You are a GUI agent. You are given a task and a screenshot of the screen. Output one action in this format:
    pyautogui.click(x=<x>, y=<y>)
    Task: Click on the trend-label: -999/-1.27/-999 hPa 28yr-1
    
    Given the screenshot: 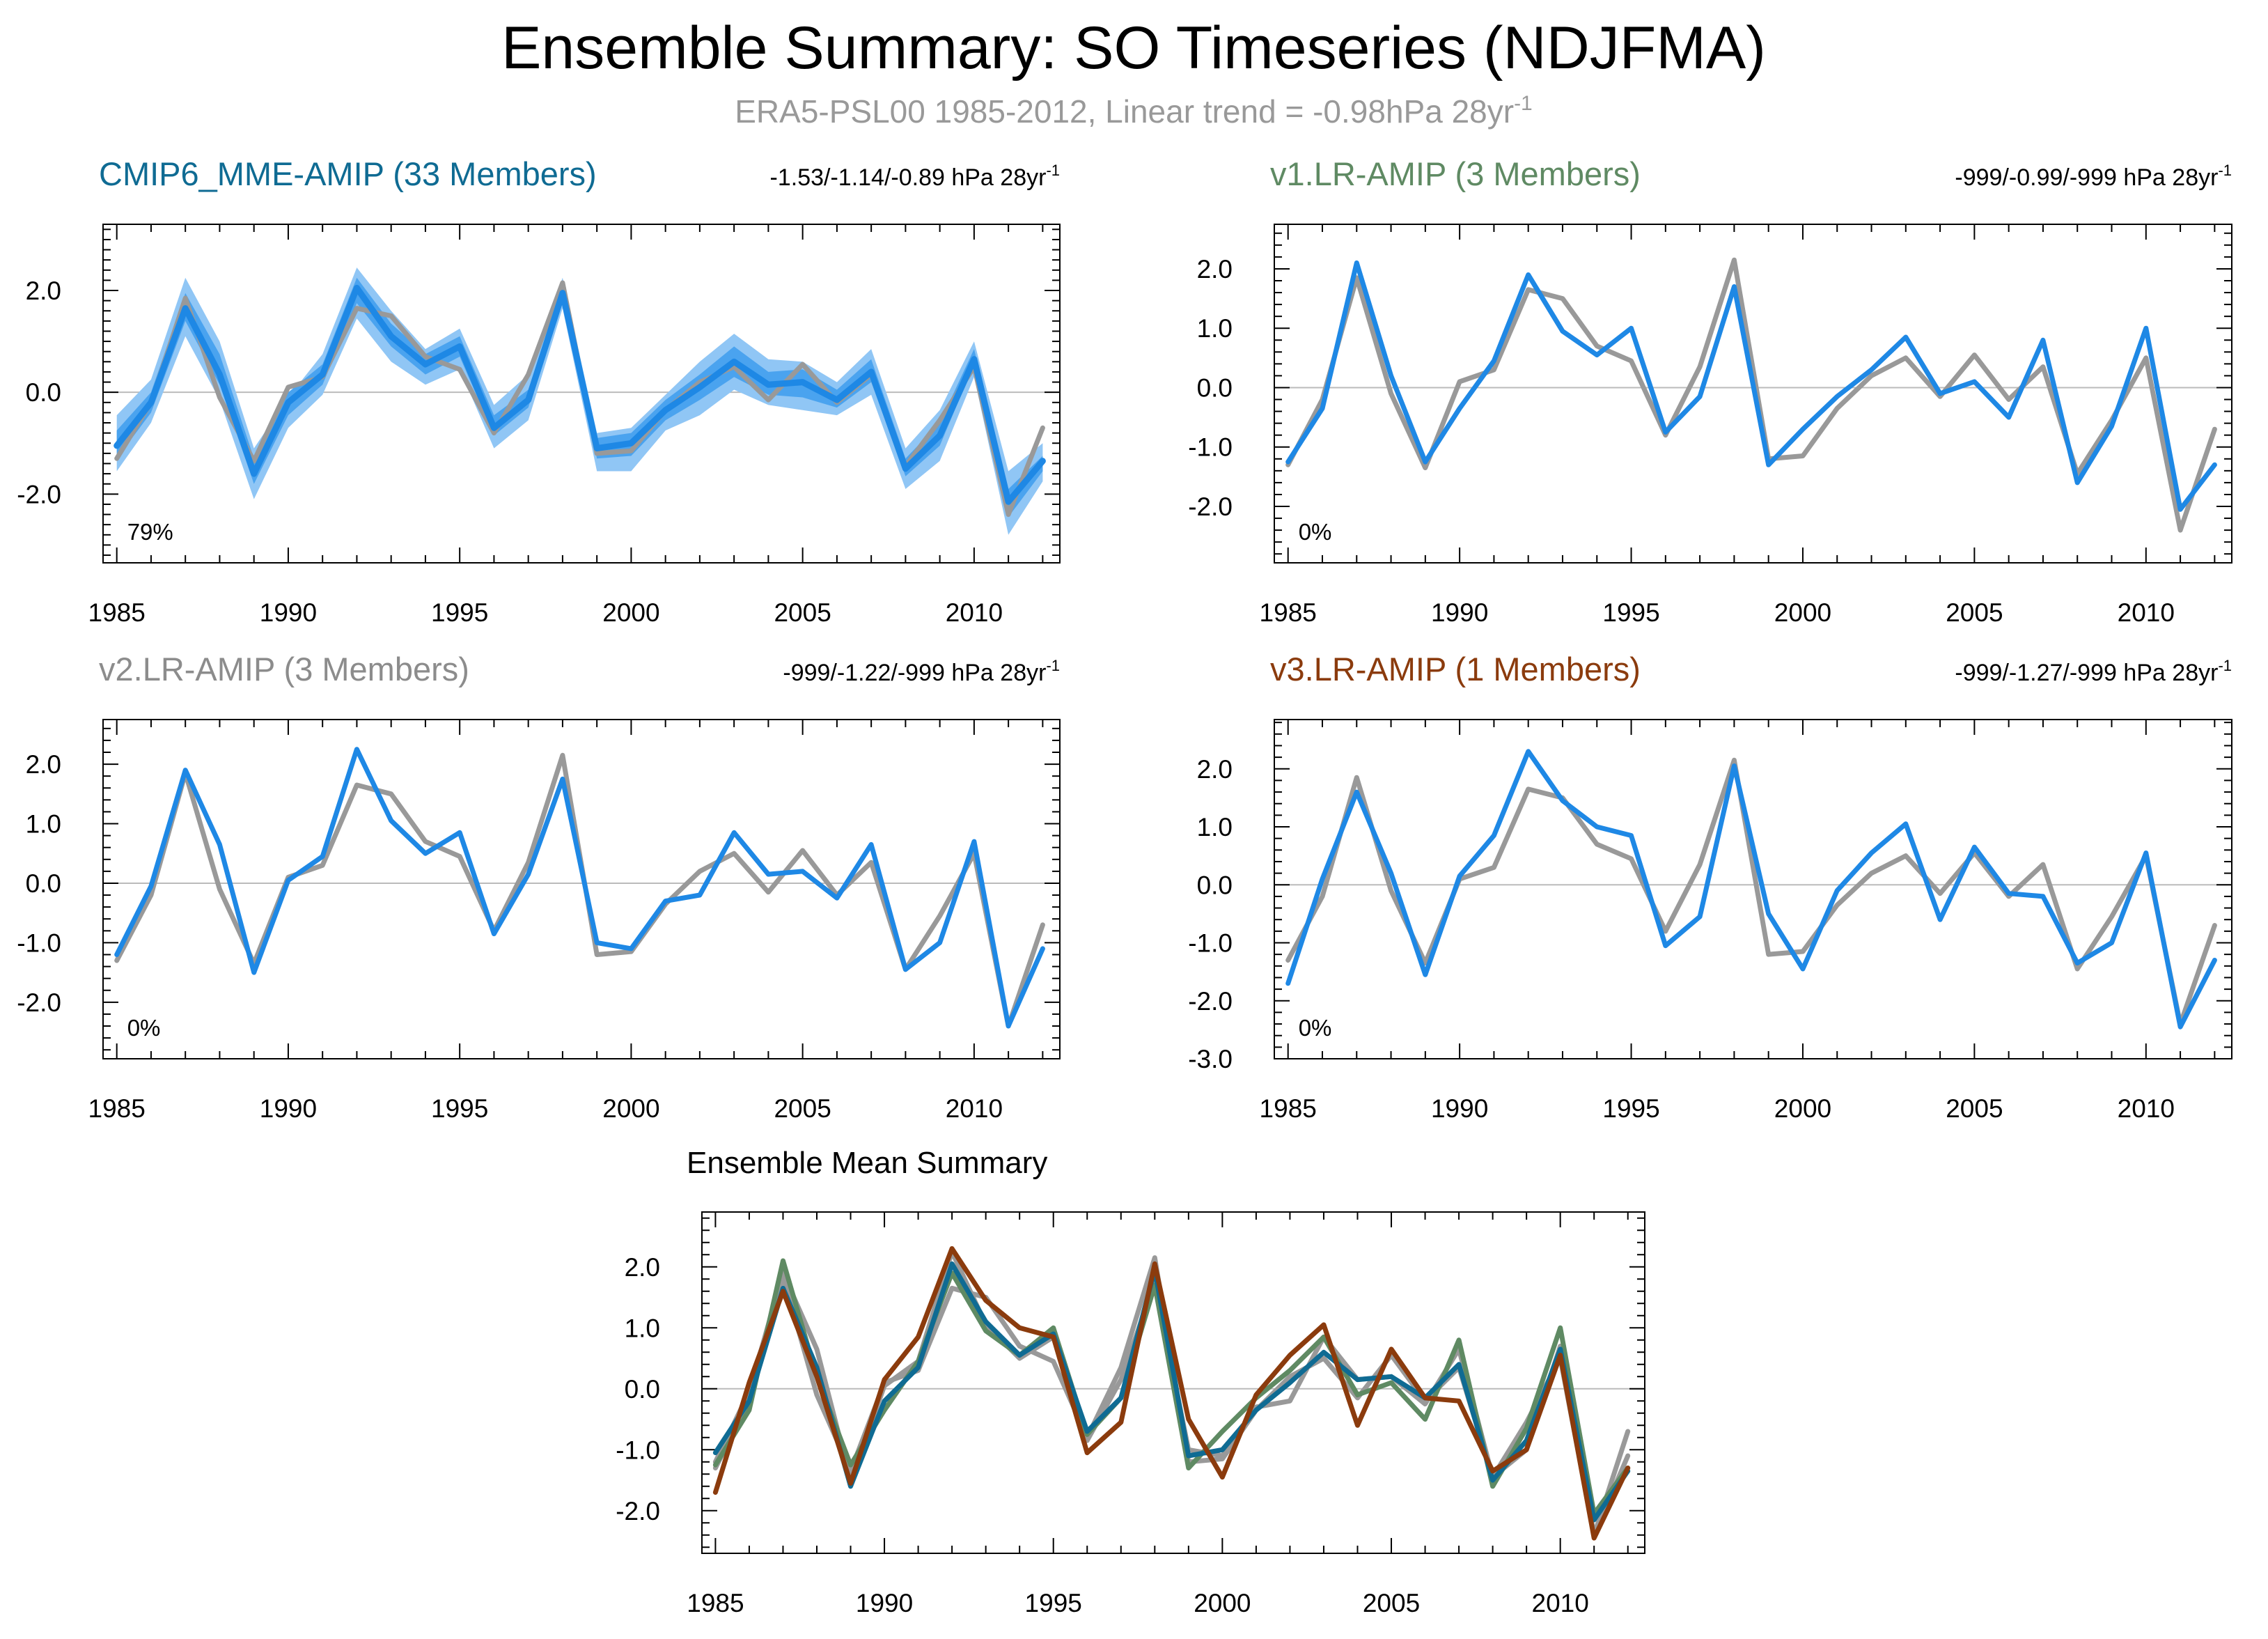 What is the action you would take?
    pyautogui.click(x=2093, y=671)
    